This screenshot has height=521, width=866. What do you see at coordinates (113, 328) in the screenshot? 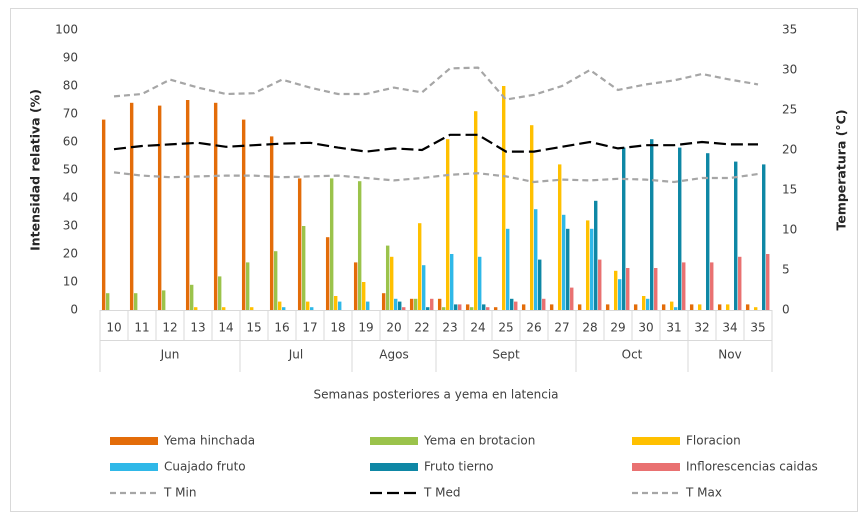
I see `x-tick-label: 10` at bounding box center [113, 328].